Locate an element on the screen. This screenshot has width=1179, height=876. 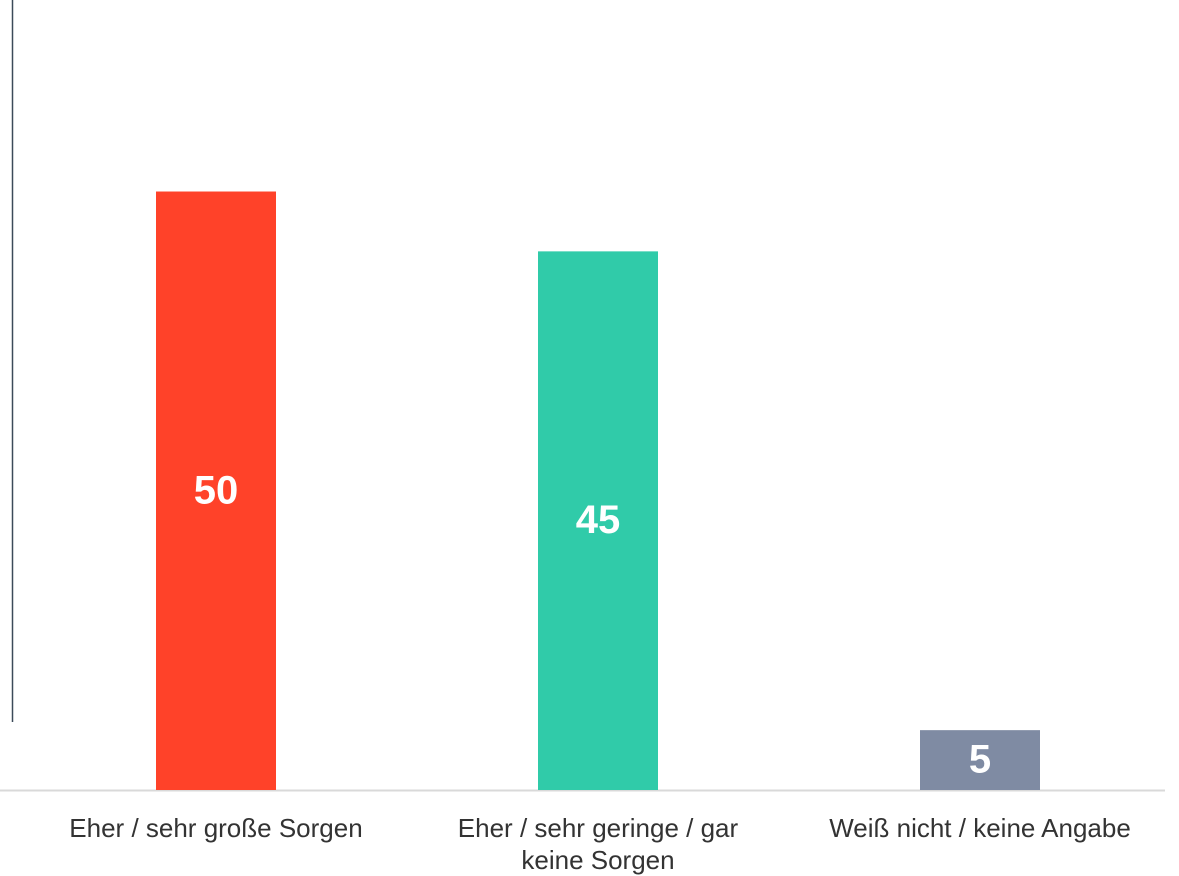
bar-value-label: 45 is located at coordinates (598, 520).